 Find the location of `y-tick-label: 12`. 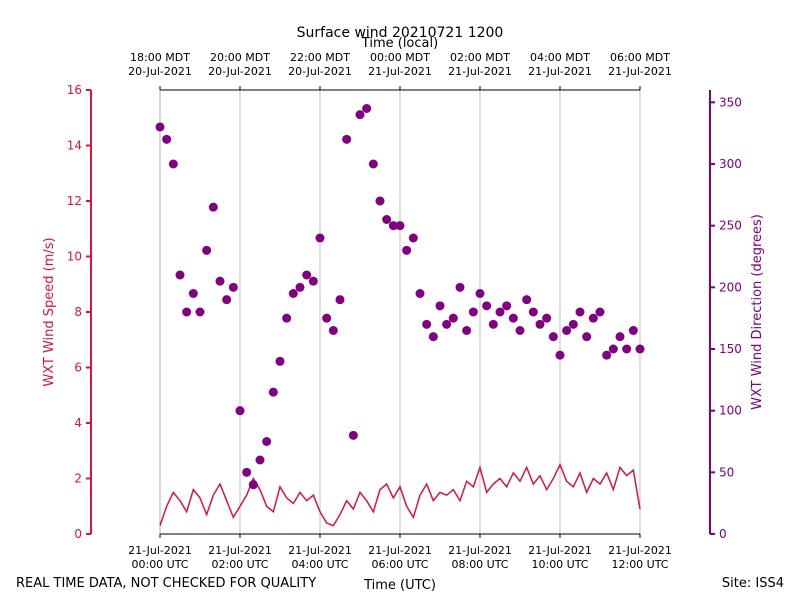

y-tick-label: 12 is located at coordinates (74, 201).